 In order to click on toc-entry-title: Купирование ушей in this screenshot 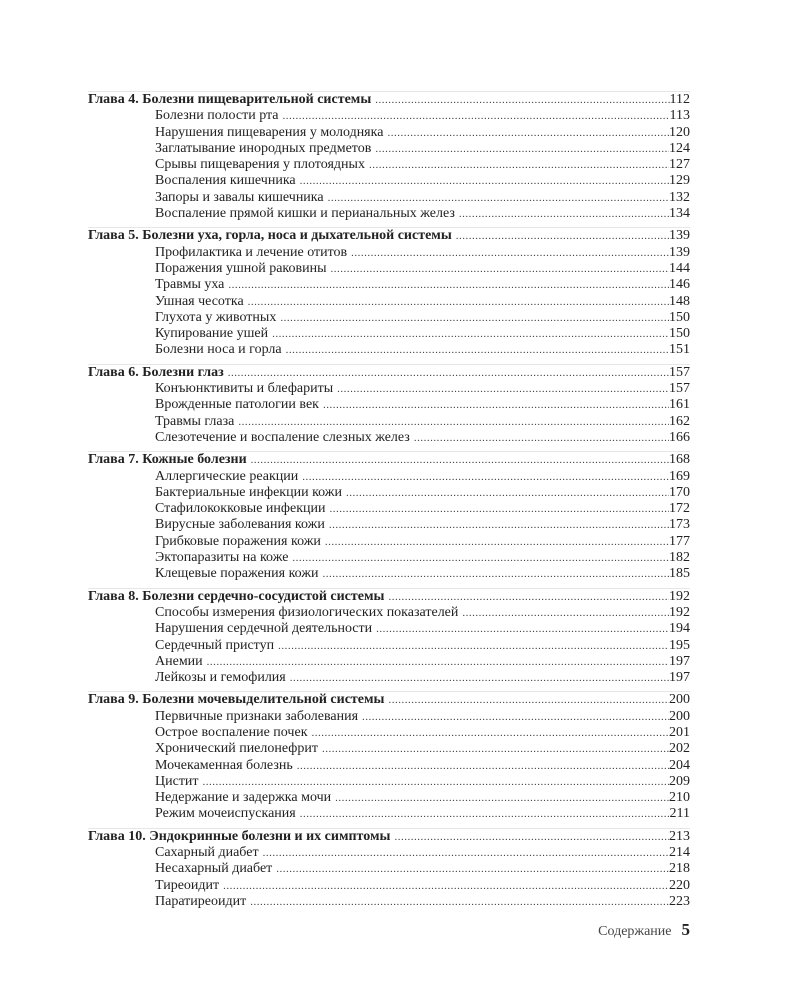, I will do `click(212, 334)`.